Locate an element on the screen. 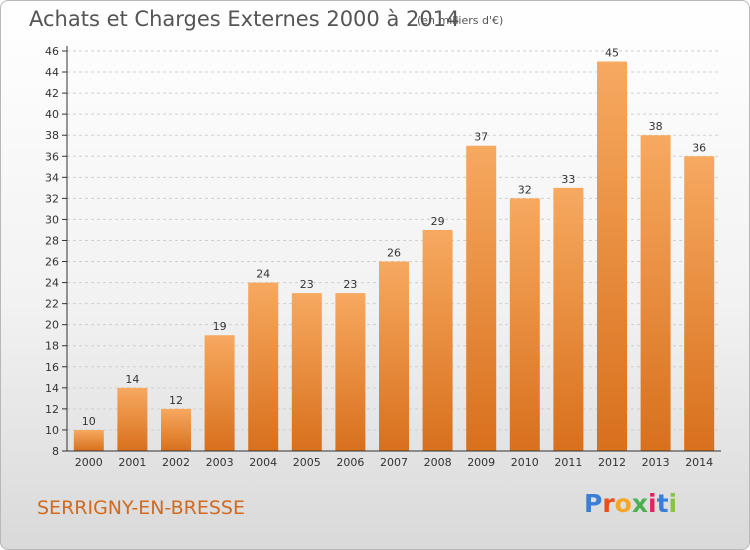 The width and height of the screenshot is (750, 550). data-label: 12 is located at coordinates (176, 400).